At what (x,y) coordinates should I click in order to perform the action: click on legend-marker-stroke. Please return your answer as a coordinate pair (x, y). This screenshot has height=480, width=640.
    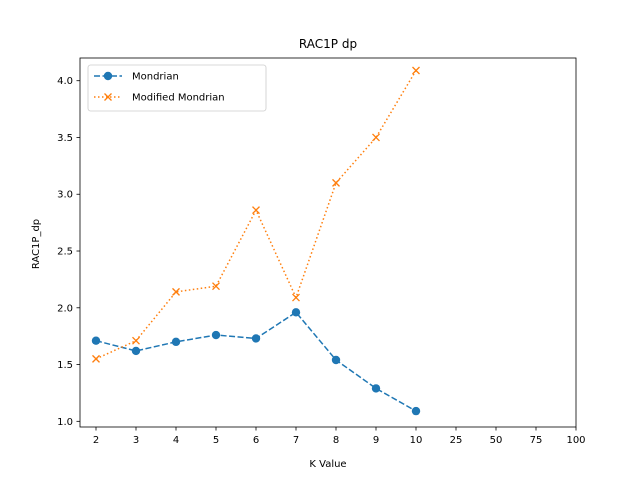
    Looking at the image, I should click on (108, 97).